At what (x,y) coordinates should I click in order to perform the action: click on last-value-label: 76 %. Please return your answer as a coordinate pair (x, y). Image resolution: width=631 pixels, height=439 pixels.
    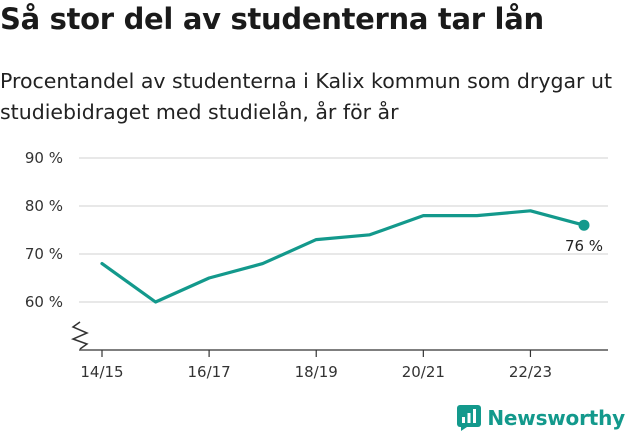
    Looking at the image, I should click on (584, 246).